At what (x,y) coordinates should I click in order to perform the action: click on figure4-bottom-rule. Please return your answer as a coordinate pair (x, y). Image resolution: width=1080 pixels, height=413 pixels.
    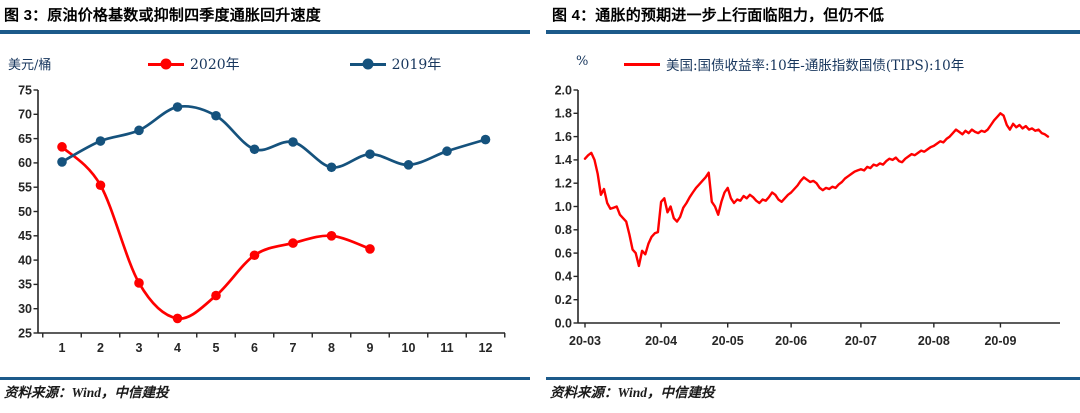
    Looking at the image, I should click on (813, 378).